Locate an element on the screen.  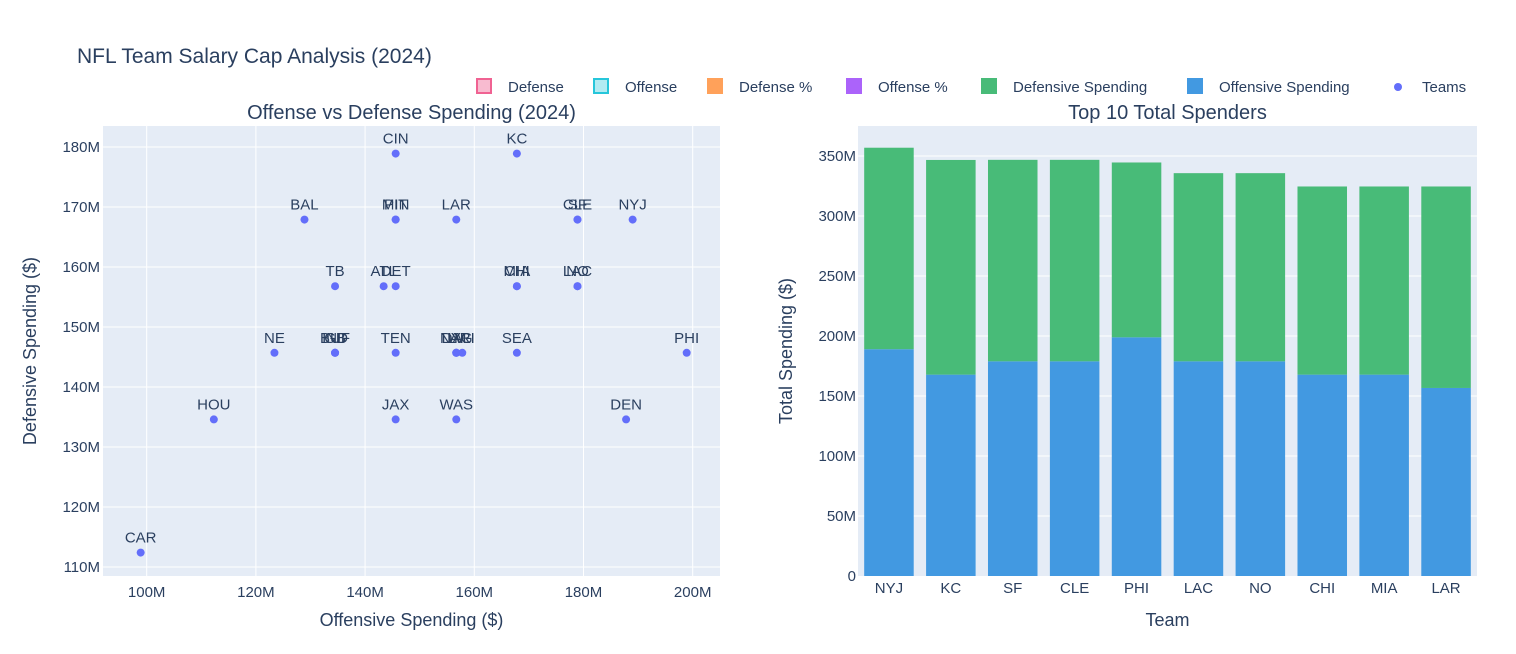
bar-y-tick-label: 50M is located at coordinates (841, 516).